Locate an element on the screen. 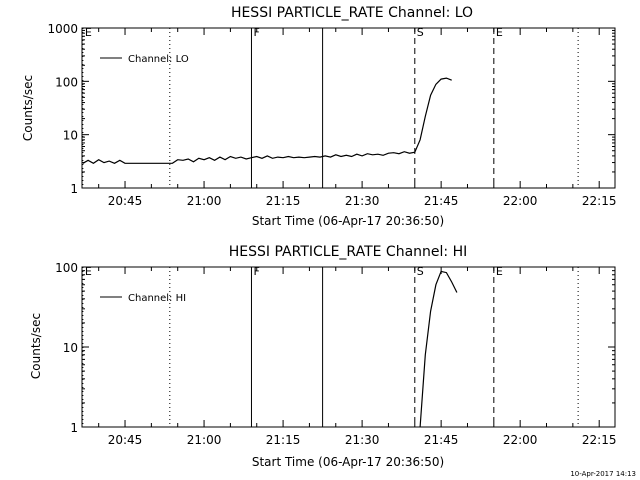 The height and width of the screenshot is (480, 640). chart-title: HESSI PARTICLE_RATE Channel: HI is located at coordinates (348, 252).